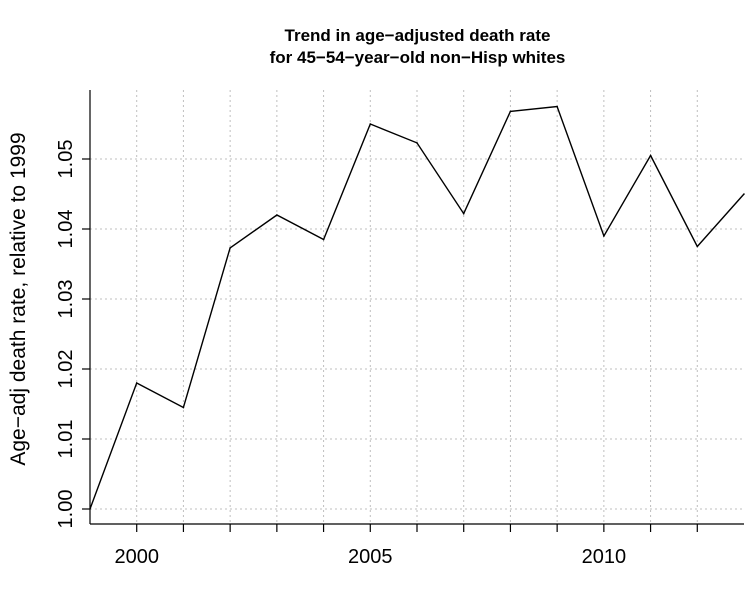 The image size is (750, 600). Describe the element at coordinates (66, 159) in the screenshot. I see `y-tick-label: 1.05` at that location.